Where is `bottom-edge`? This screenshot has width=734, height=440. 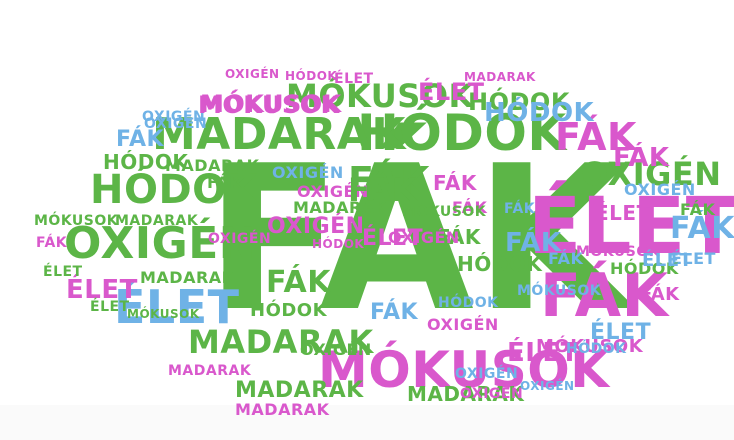 bottom-edge is located at coordinates (367, 422).